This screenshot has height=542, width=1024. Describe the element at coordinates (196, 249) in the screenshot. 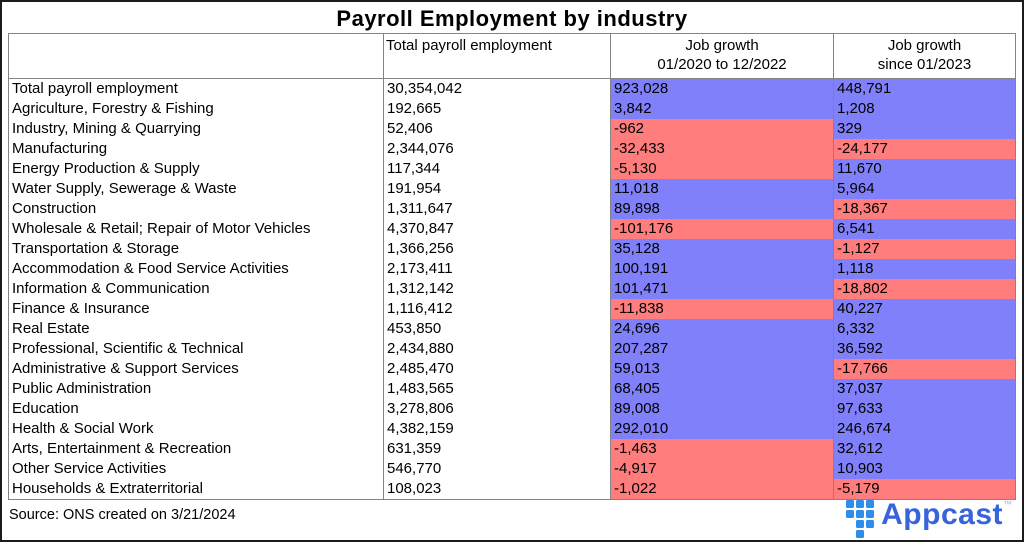

I see `industry-name-cell: Transportation & Storage` at that location.